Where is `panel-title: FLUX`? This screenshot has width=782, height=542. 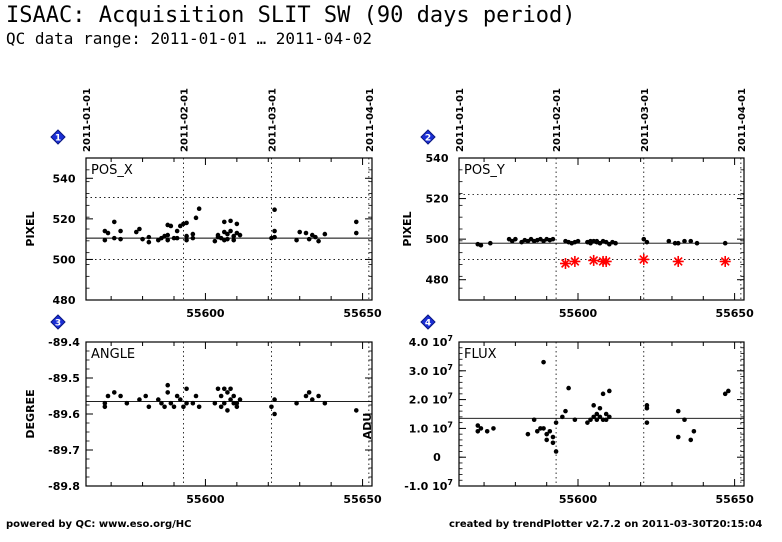
panel-title: FLUX is located at coordinates (480, 354).